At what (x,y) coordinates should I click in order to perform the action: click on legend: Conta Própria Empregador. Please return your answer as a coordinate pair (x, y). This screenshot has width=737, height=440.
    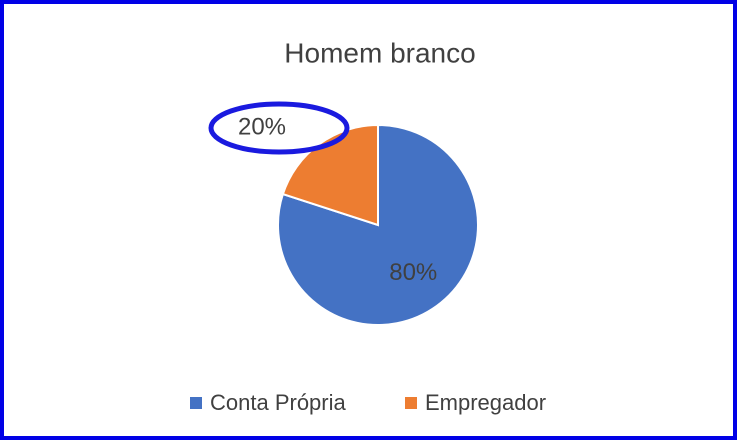
    Looking at the image, I should click on (368, 402).